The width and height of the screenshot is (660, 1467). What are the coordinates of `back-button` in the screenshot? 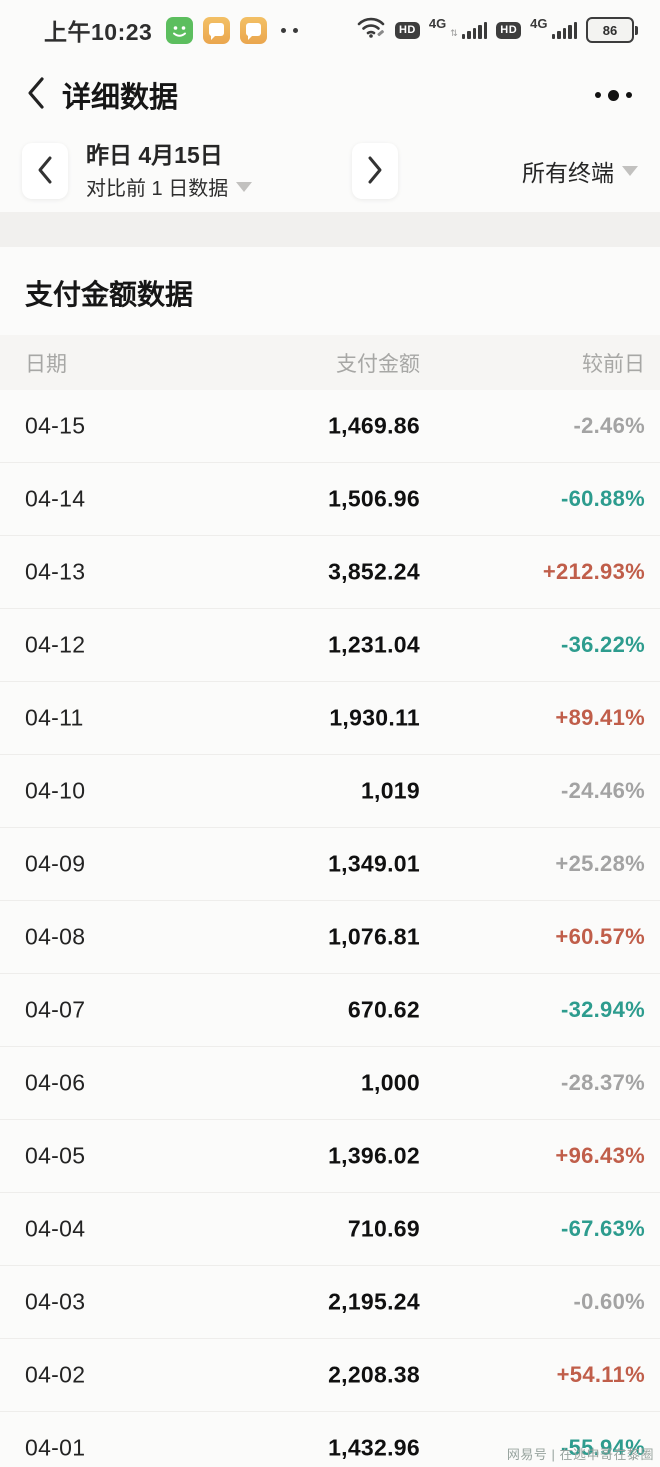 It's located at (36, 95).